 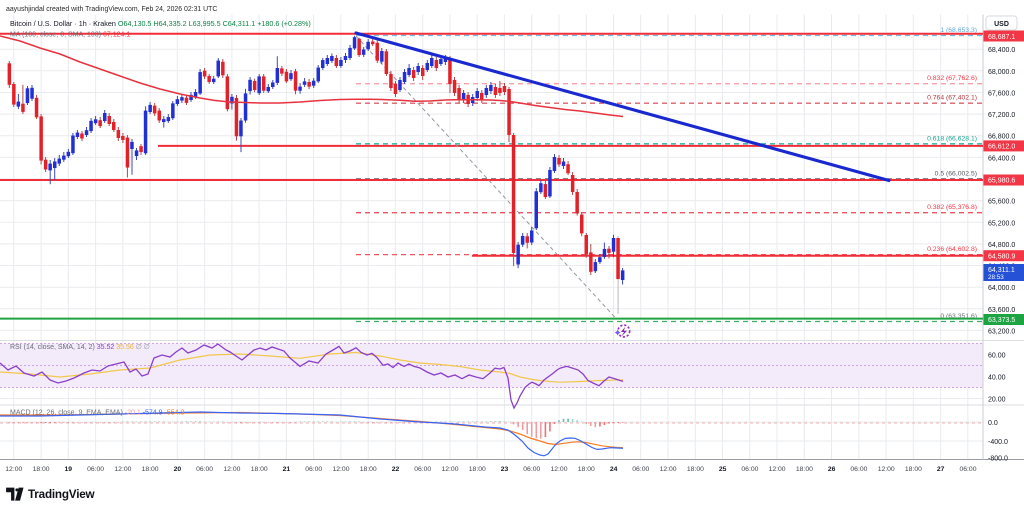 I want to click on svg-text: 67,200.0, so click(x=1001, y=115).